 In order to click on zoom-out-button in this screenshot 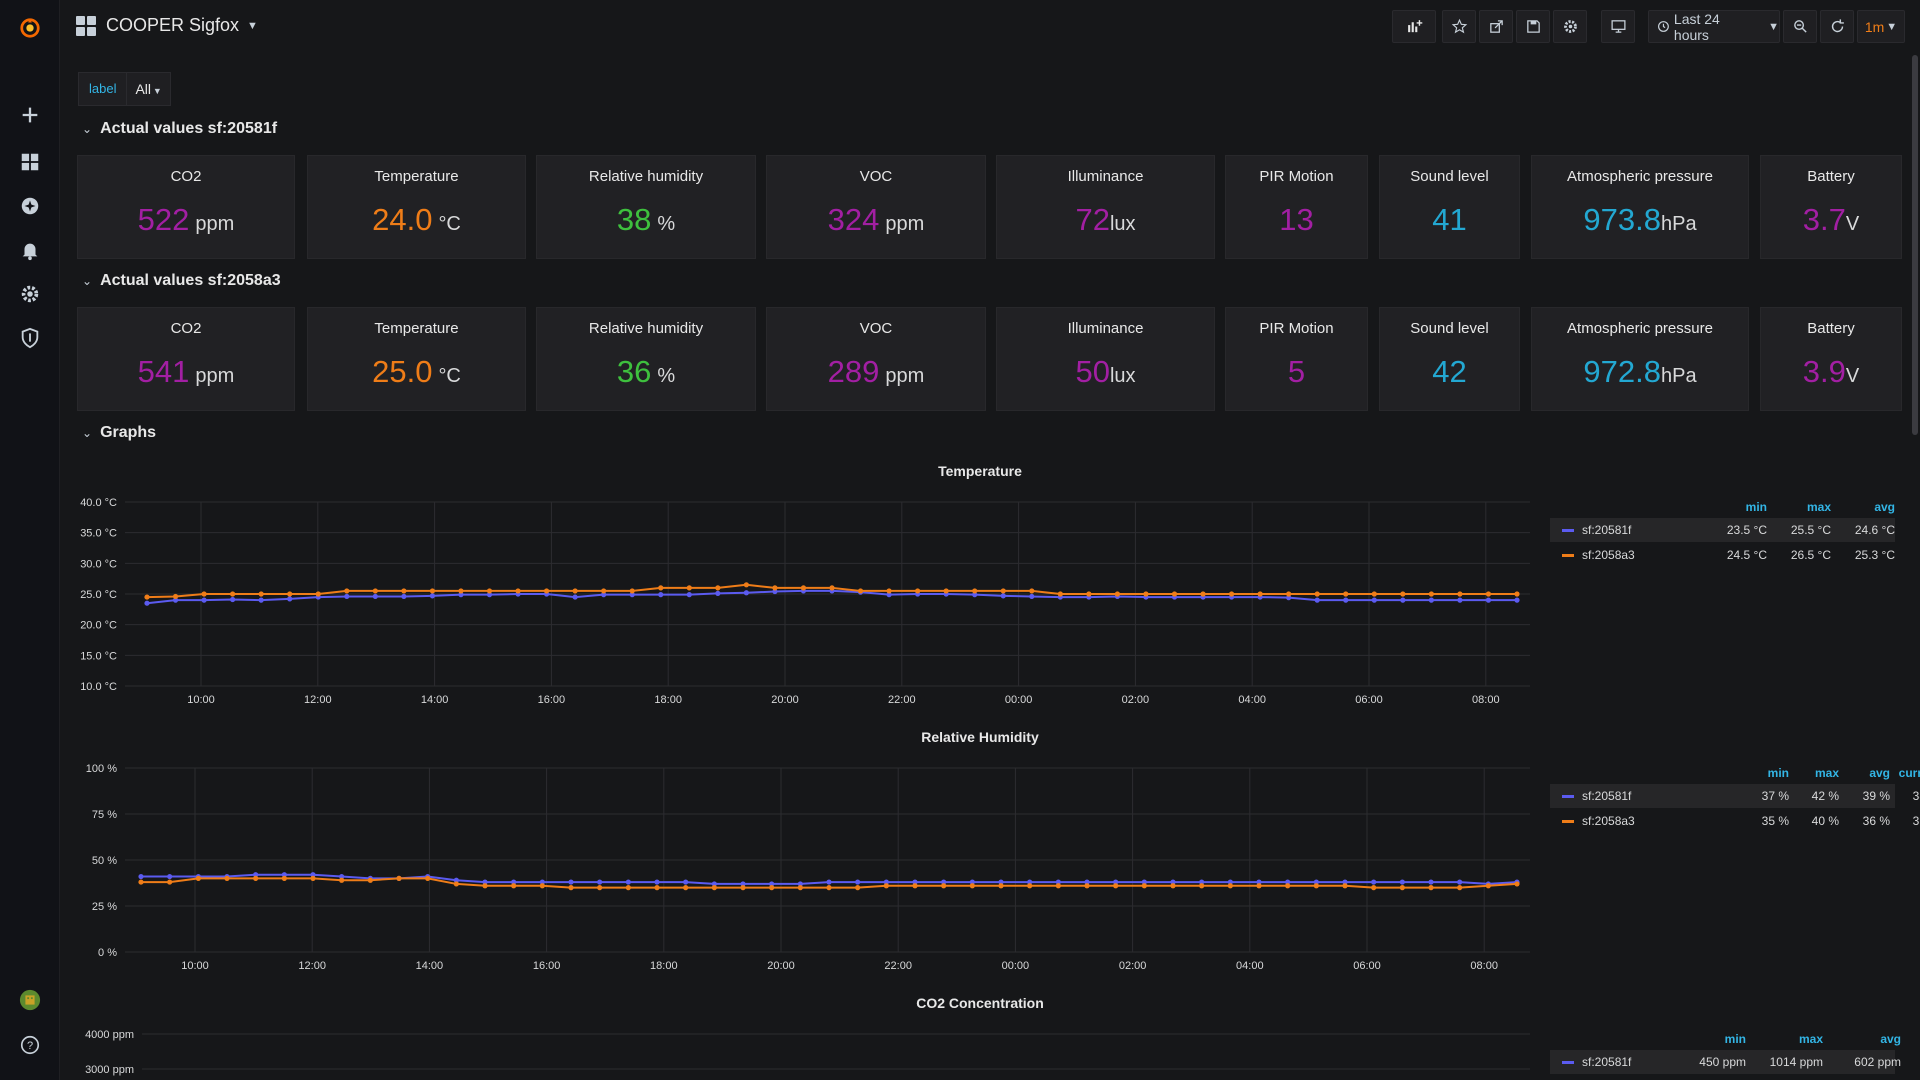, I will do `click(1800, 26)`.